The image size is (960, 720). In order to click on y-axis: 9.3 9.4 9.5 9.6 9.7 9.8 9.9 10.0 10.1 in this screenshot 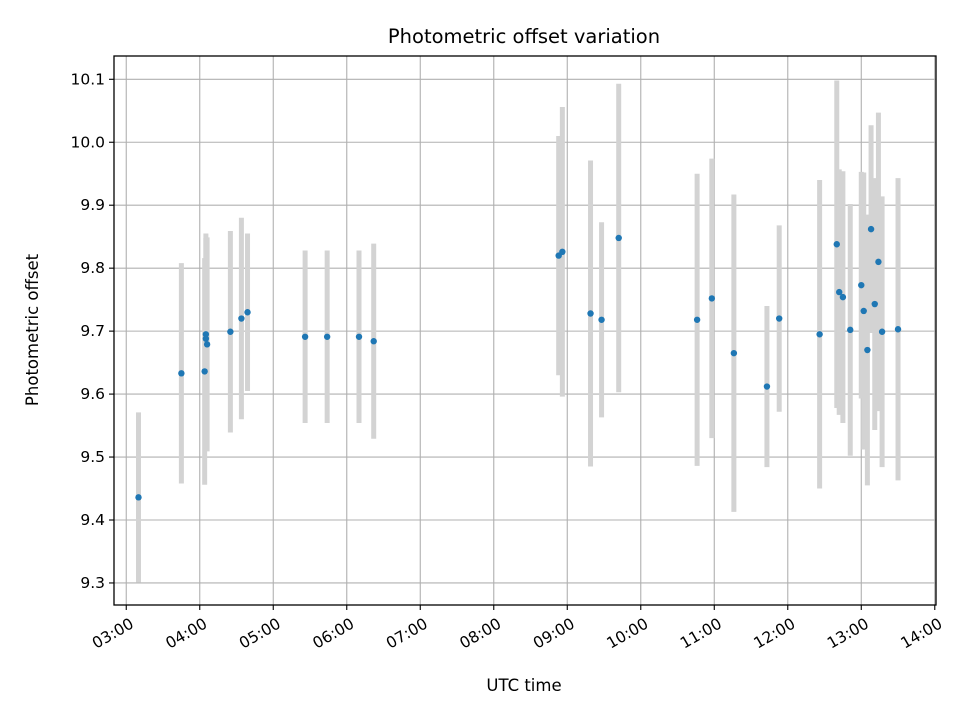, I will do `click(92, 331)`.